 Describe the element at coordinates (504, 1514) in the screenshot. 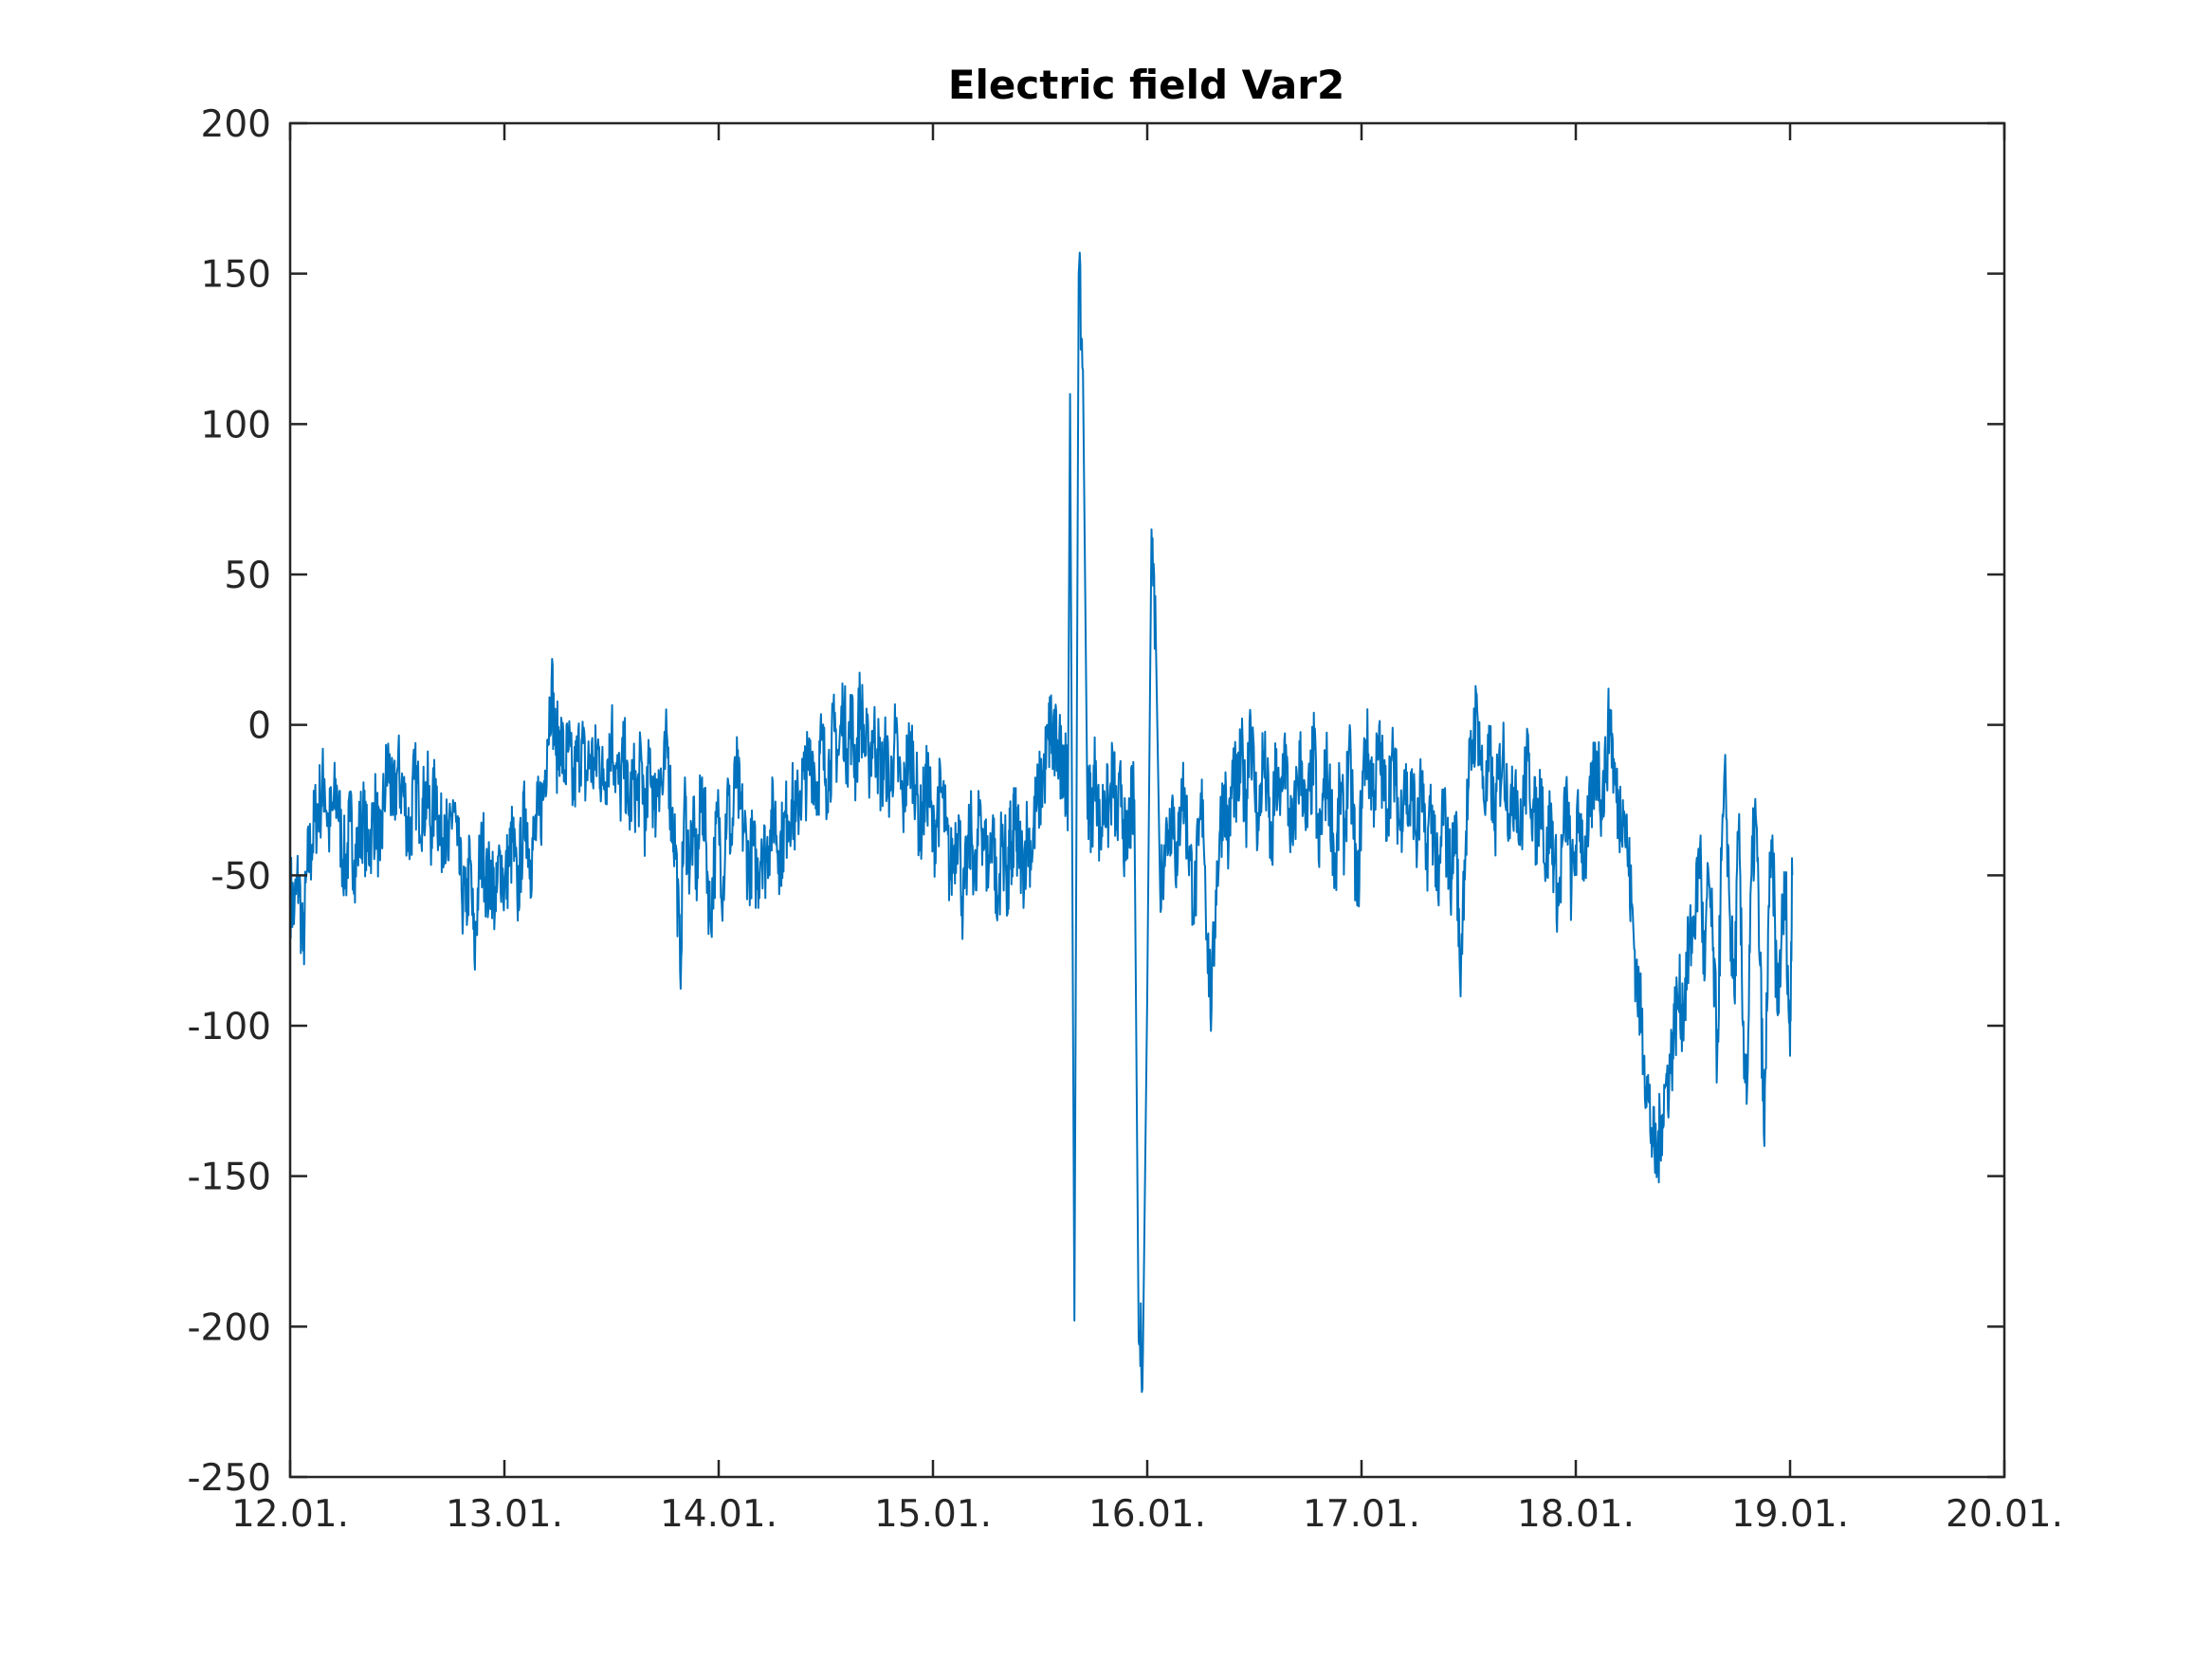

I see `x-tick-label: 13.01.` at that location.